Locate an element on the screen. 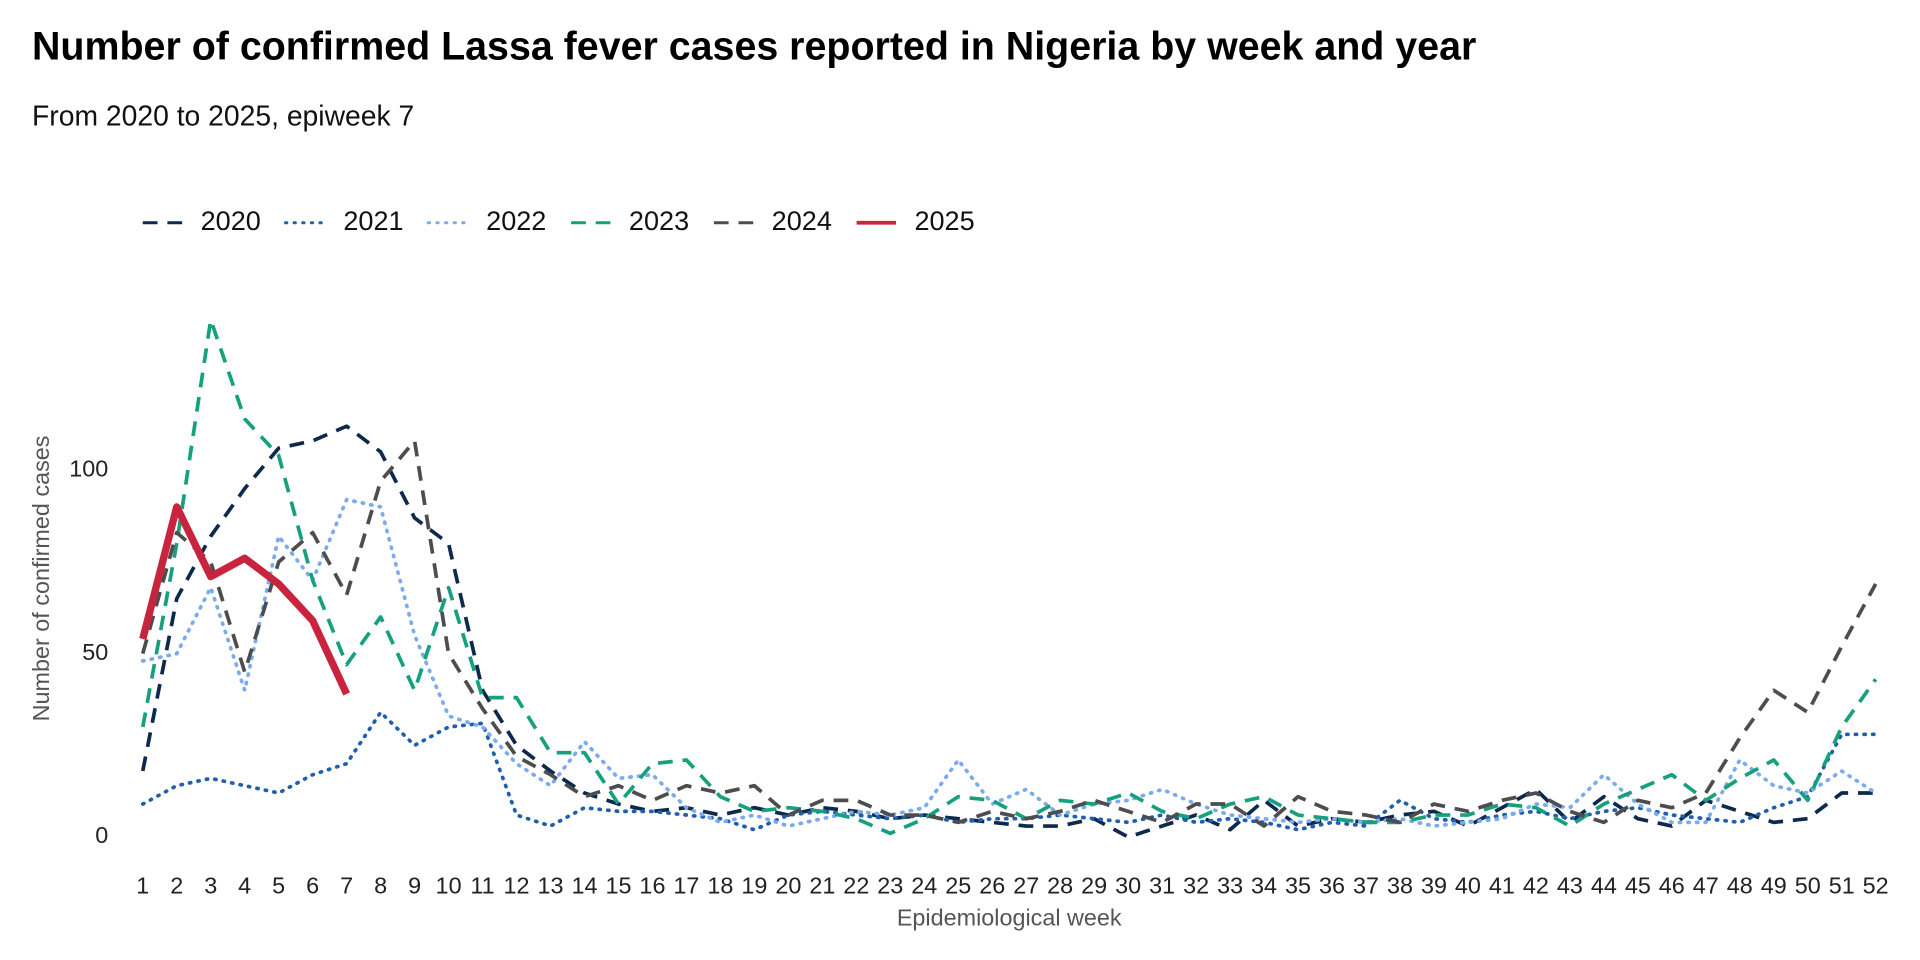 Image resolution: width=1920 pixels, height=960 pixels. x-tick-label: 44 is located at coordinates (1604, 886).